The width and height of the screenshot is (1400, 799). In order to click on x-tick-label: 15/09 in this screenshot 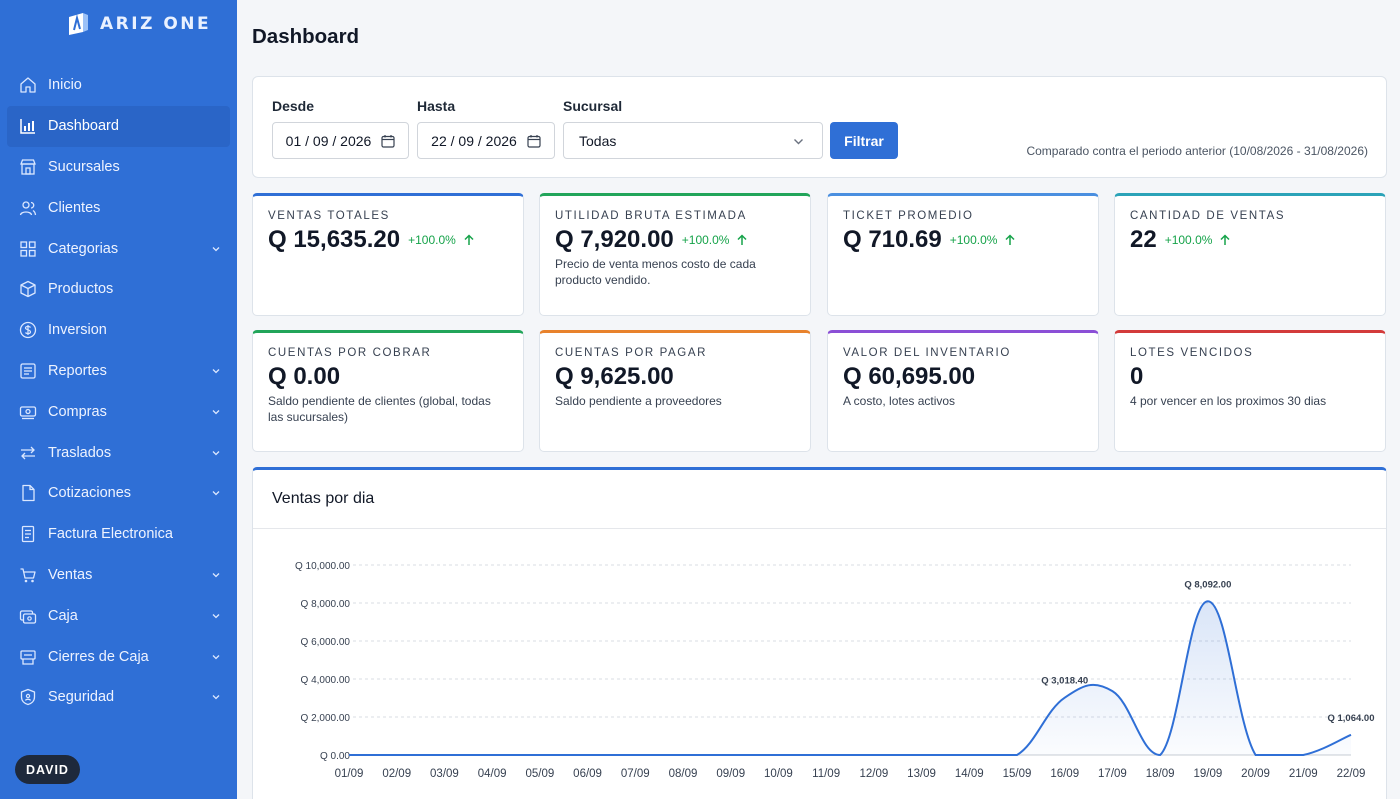, I will do `click(1017, 774)`.